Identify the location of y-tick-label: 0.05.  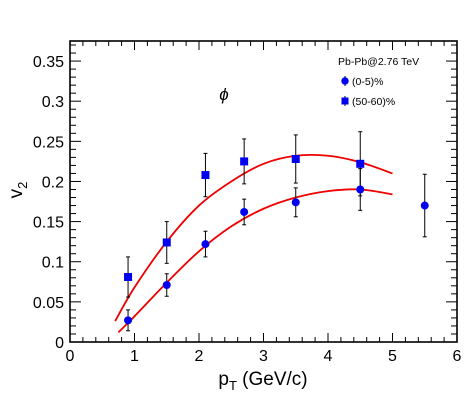
(48, 303).